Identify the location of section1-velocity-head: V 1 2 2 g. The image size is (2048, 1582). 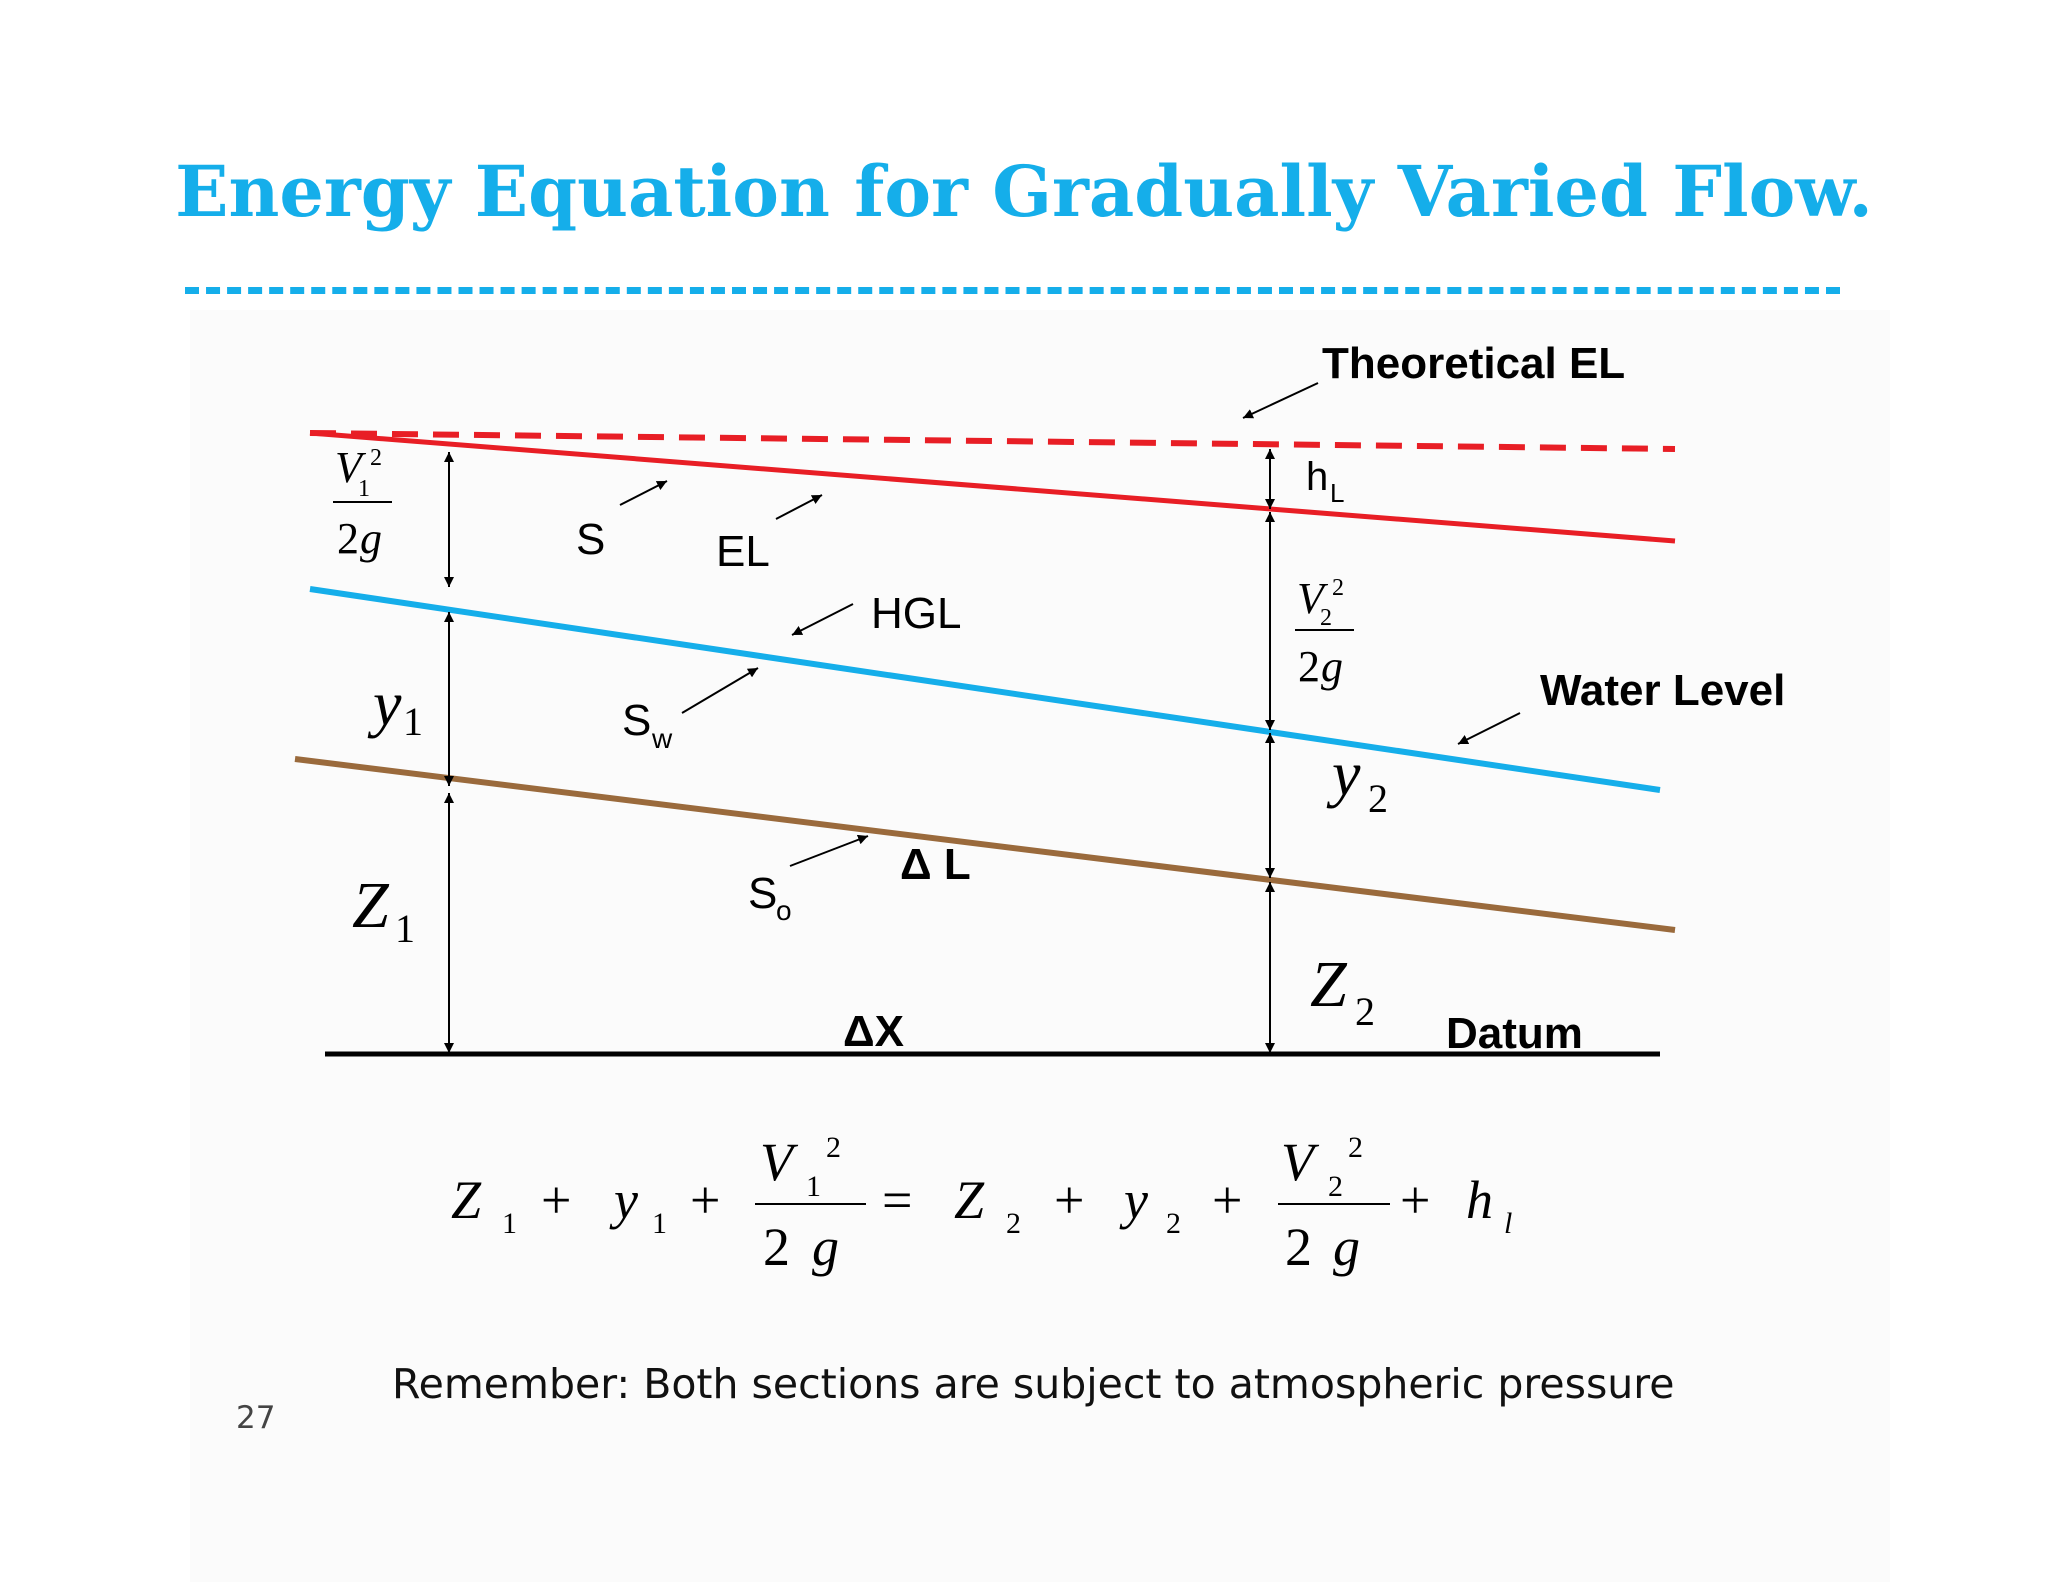
(362, 503).